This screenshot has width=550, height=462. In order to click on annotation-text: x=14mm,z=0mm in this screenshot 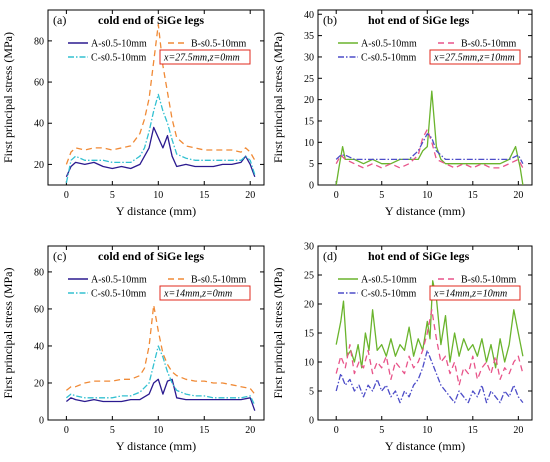, I will do `click(197, 294)`.